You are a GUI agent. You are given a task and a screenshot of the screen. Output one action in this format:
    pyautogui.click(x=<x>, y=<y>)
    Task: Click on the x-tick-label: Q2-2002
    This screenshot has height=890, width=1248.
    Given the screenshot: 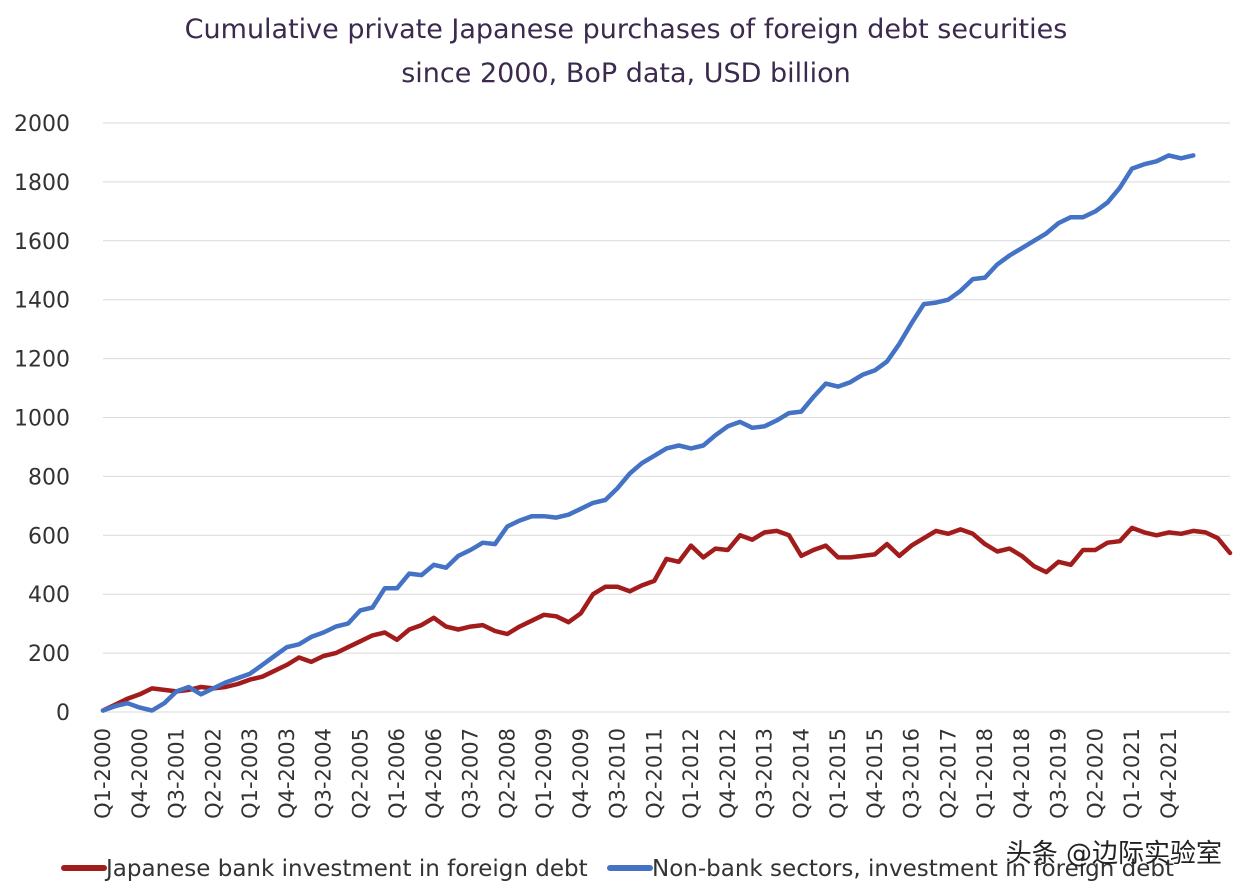 What is the action you would take?
    pyautogui.click(x=213, y=773)
    